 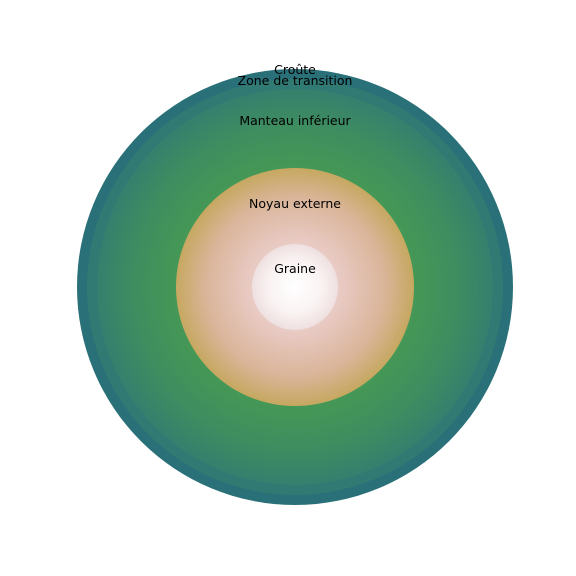 What do you see at coordinates (295, 69) in the screenshot?
I see `label-croute: Croûte` at bounding box center [295, 69].